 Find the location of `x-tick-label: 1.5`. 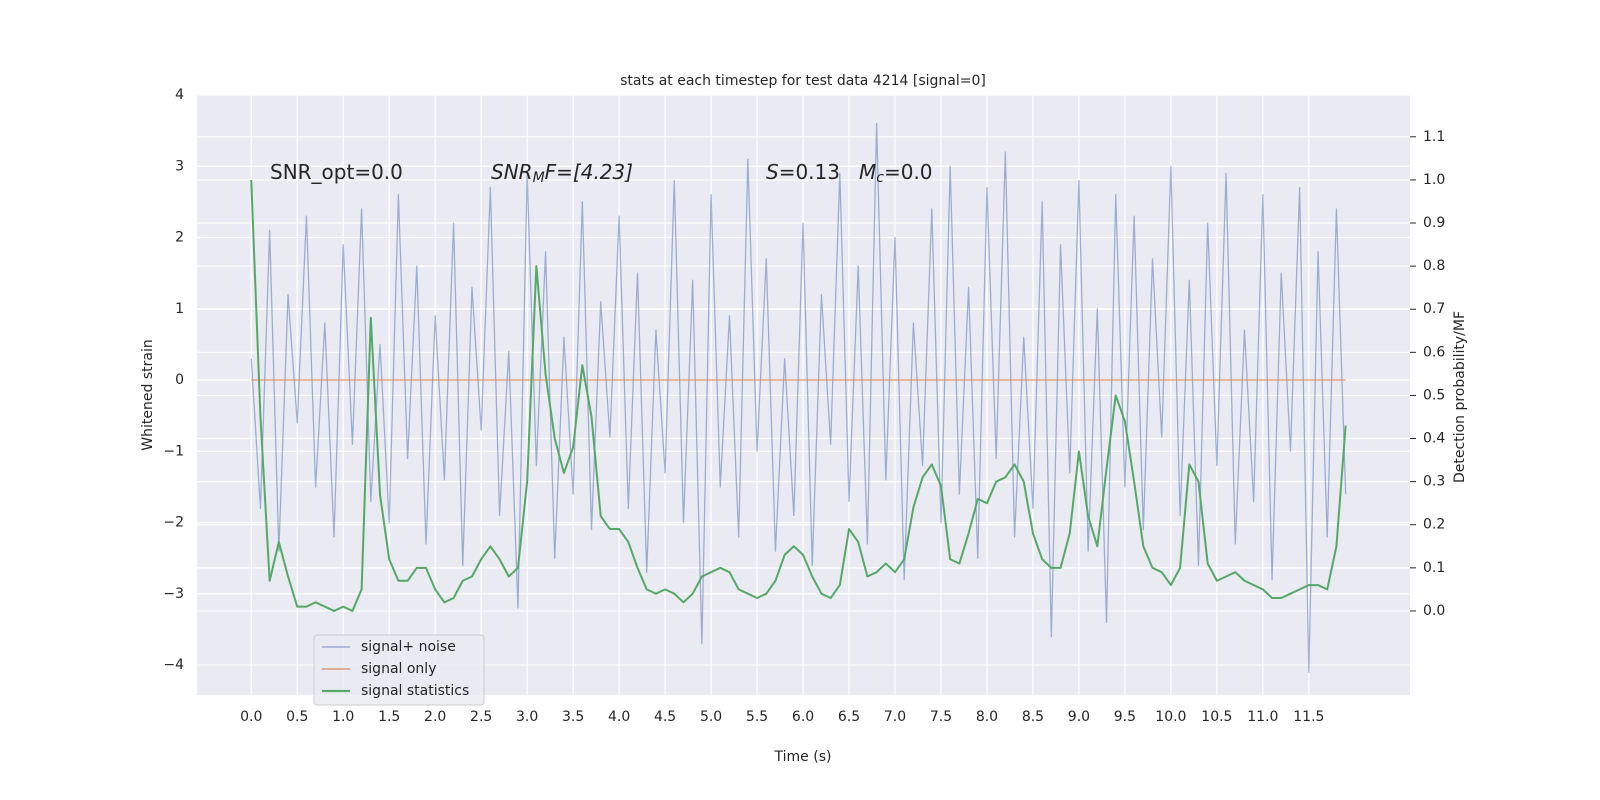

x-tick-label: 1.5 is located at coordinates (389, 717).